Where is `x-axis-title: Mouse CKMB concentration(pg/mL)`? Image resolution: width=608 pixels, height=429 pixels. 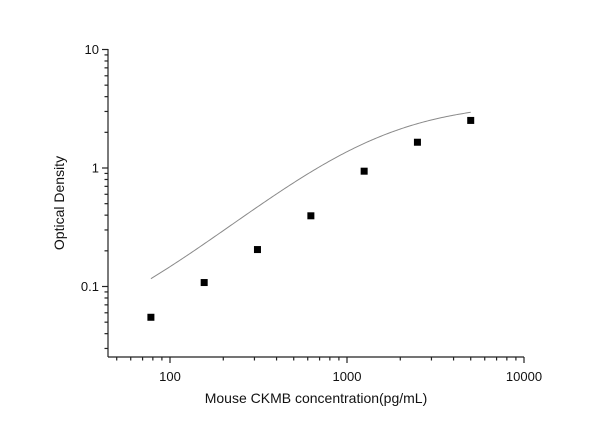 x-axis-title: Mouse CKMB concentration(pg/mL) is located at coordinates (316, 398).